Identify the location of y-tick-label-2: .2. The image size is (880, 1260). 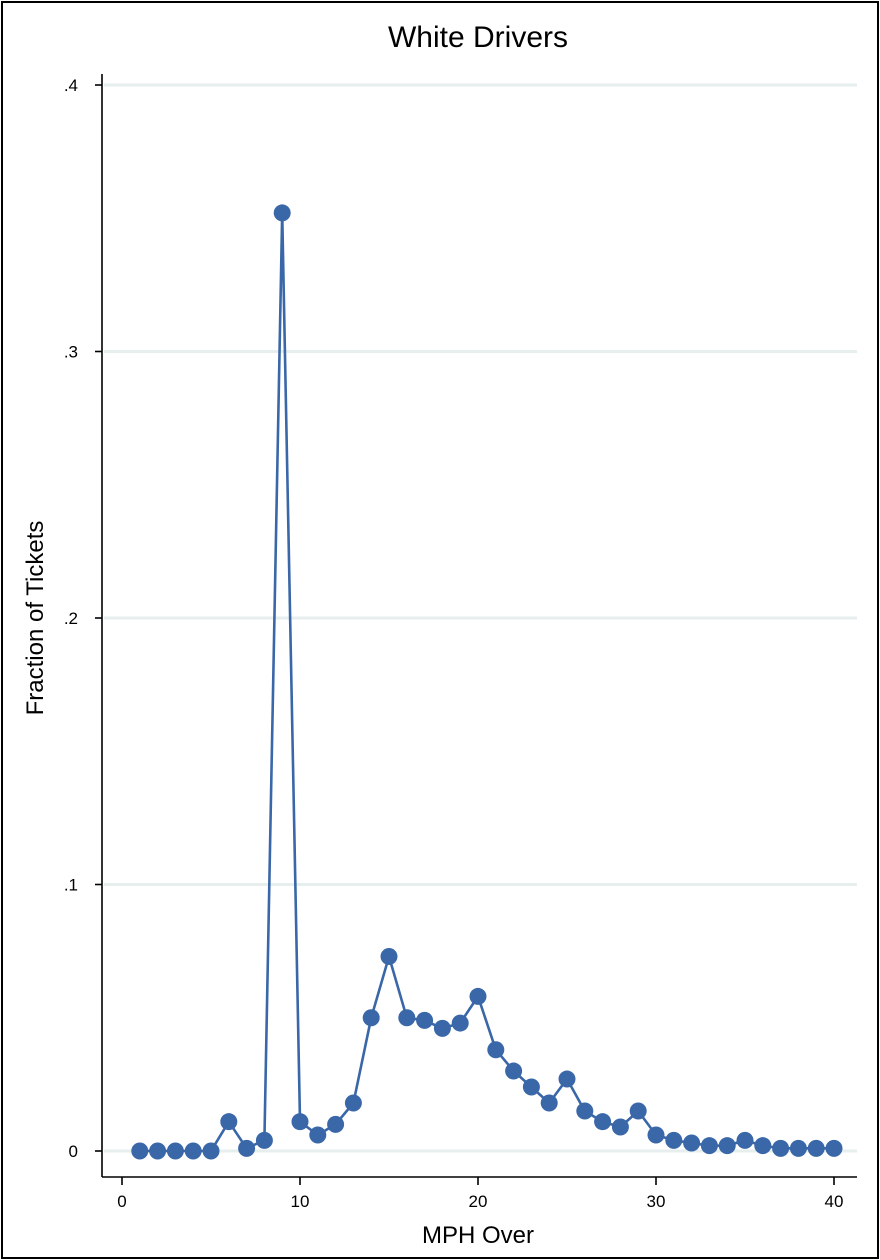
(71, 618).